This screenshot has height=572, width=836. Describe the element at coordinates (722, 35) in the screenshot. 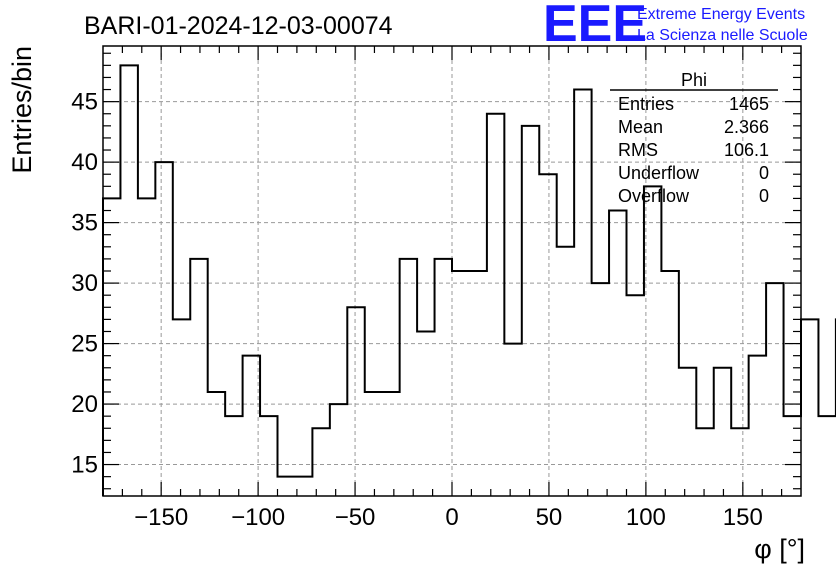

I see `logo-line-2: La Scienza nelle Scuole` at that location.